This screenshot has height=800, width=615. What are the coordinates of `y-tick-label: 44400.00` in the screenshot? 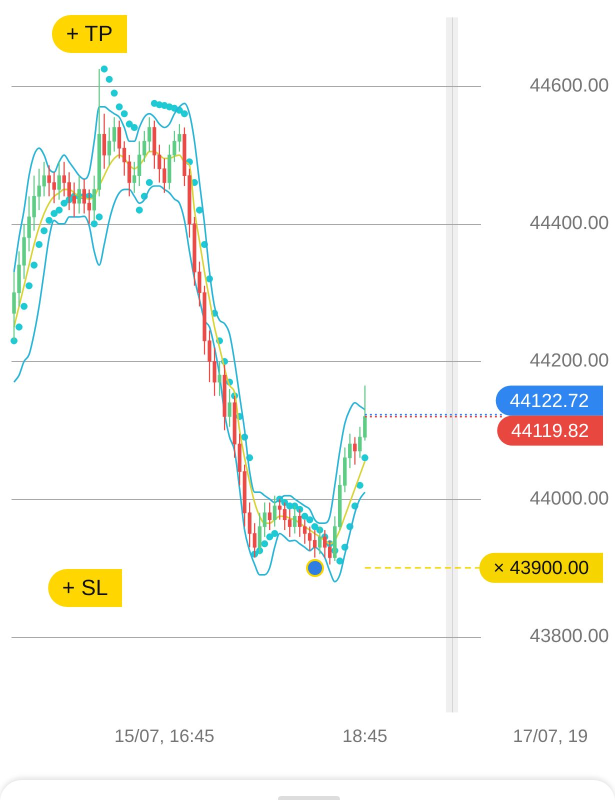 It's located at (569, 223).